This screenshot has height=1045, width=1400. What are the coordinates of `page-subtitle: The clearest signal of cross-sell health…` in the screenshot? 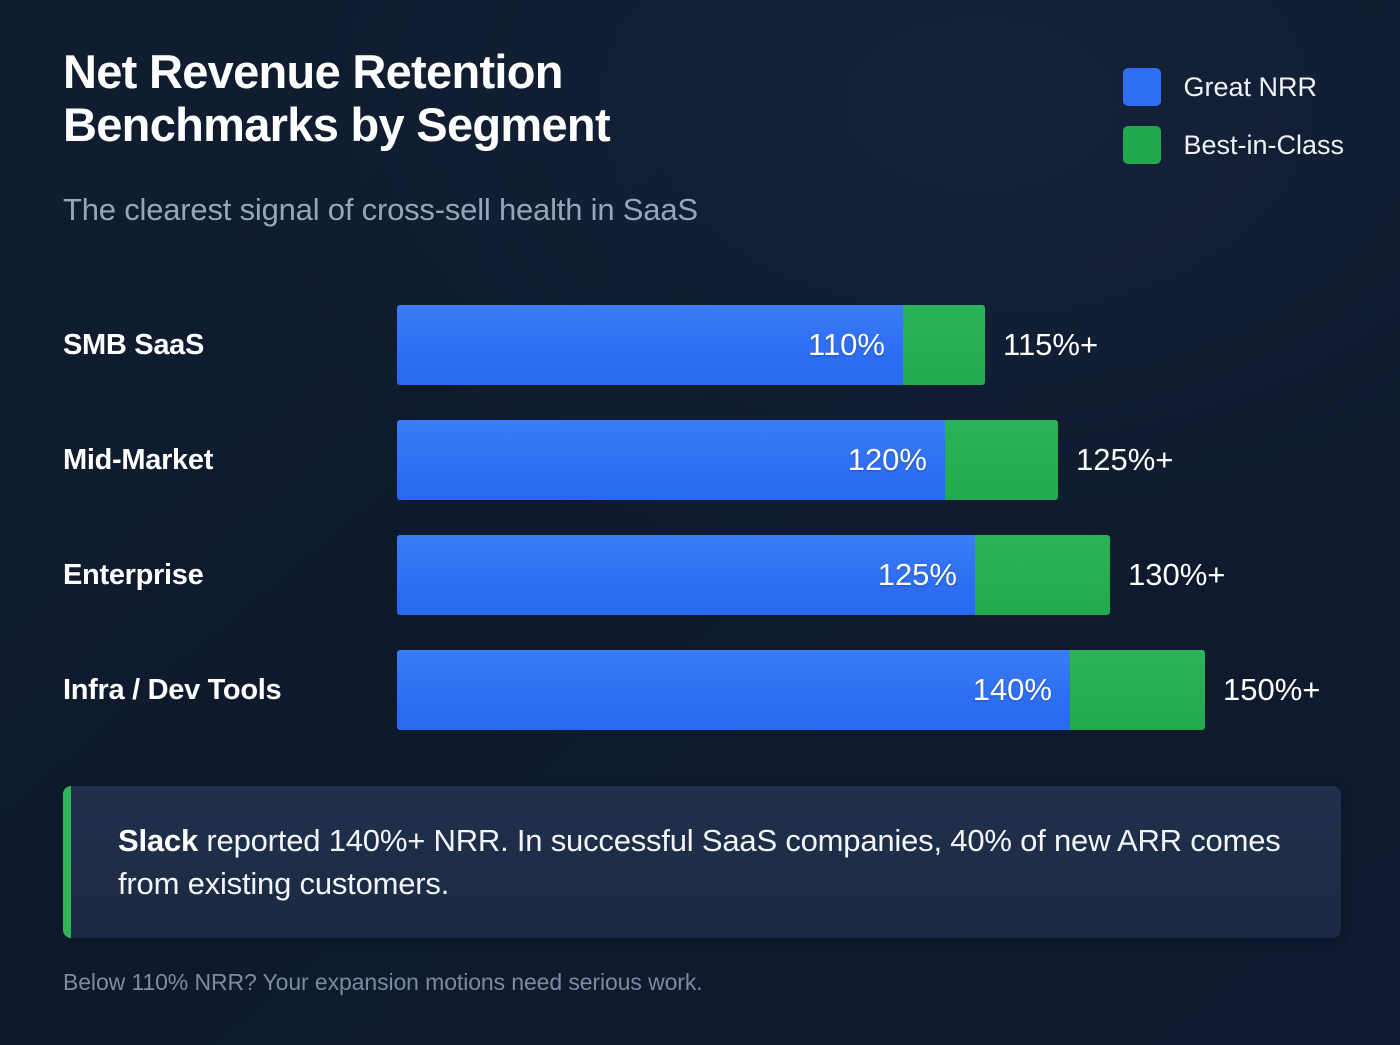 It's located at (380, 209).